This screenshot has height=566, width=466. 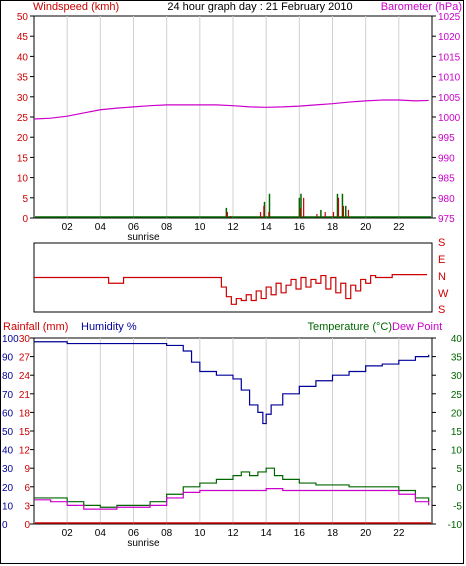 What do you see at coordinates (25, 339) in the screenshot?
I see `rain-tick-label: 30` at bounding box center [25, 339].